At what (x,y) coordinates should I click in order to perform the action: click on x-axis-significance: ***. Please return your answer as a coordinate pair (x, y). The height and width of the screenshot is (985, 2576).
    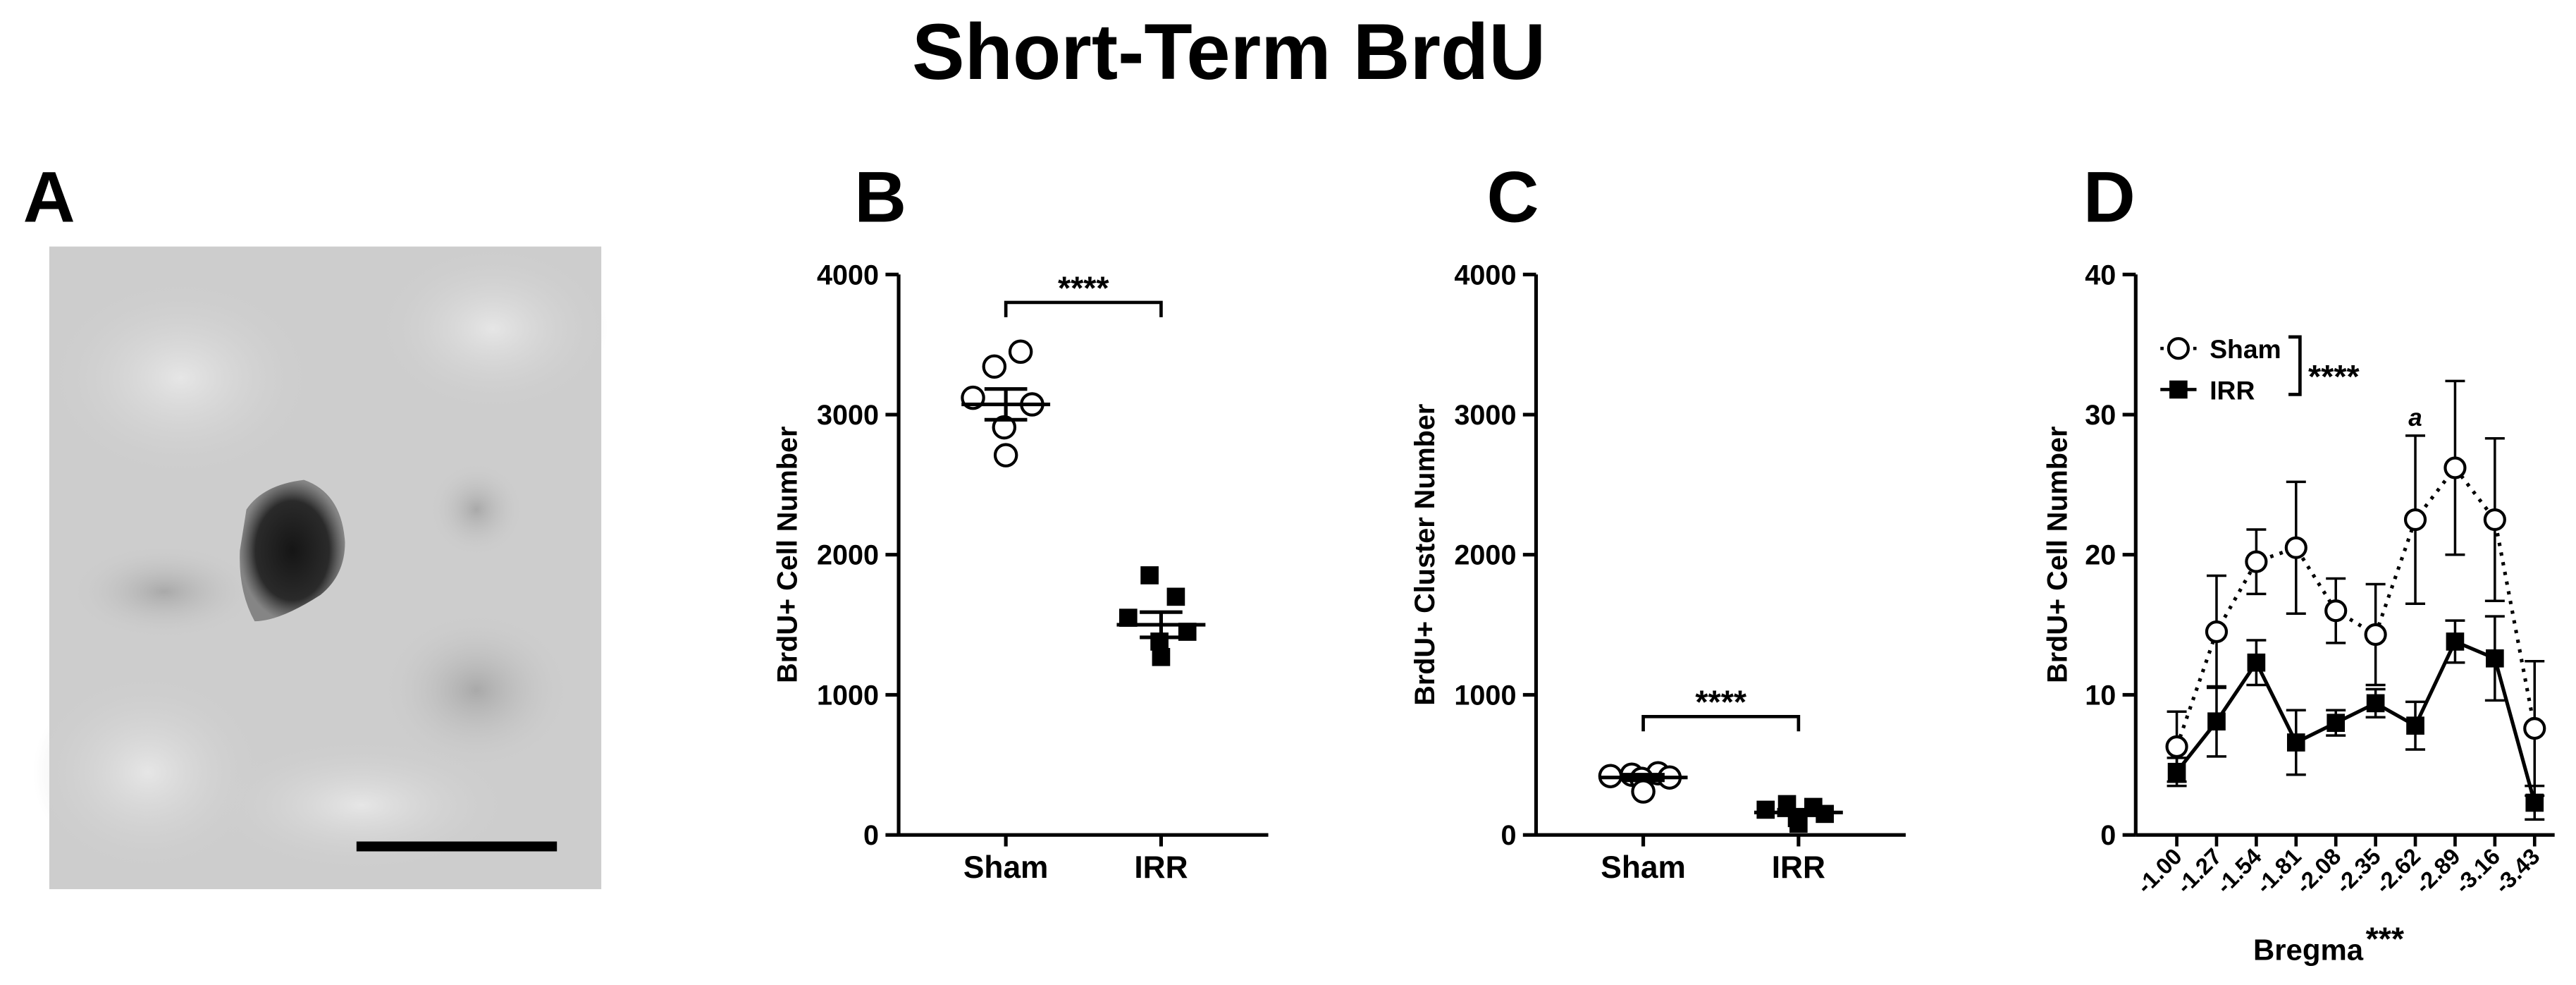
    Looking at the image, I should click on (2385, 939).